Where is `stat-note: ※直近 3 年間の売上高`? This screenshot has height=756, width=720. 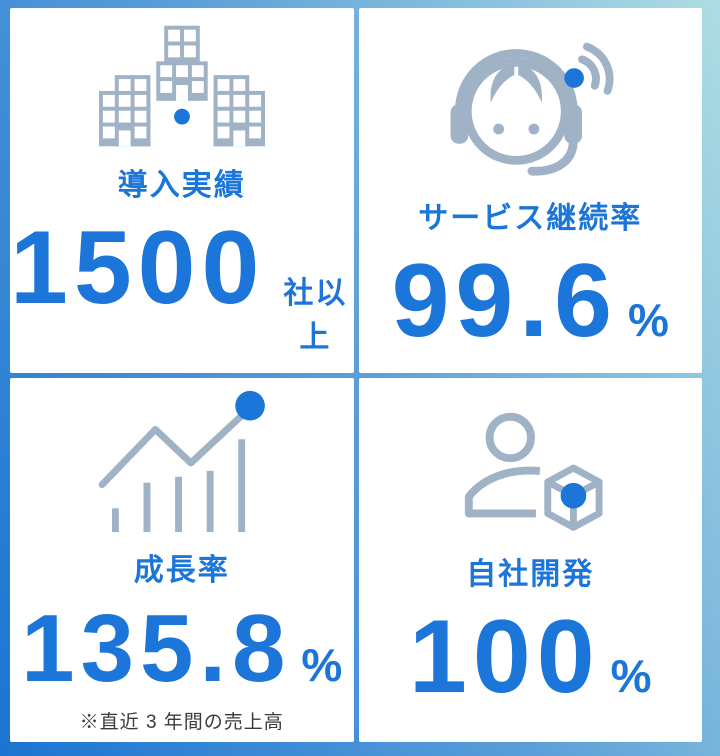 stat-note: ※直近 3 年間の売上高 is located at coordinates (181, 722).